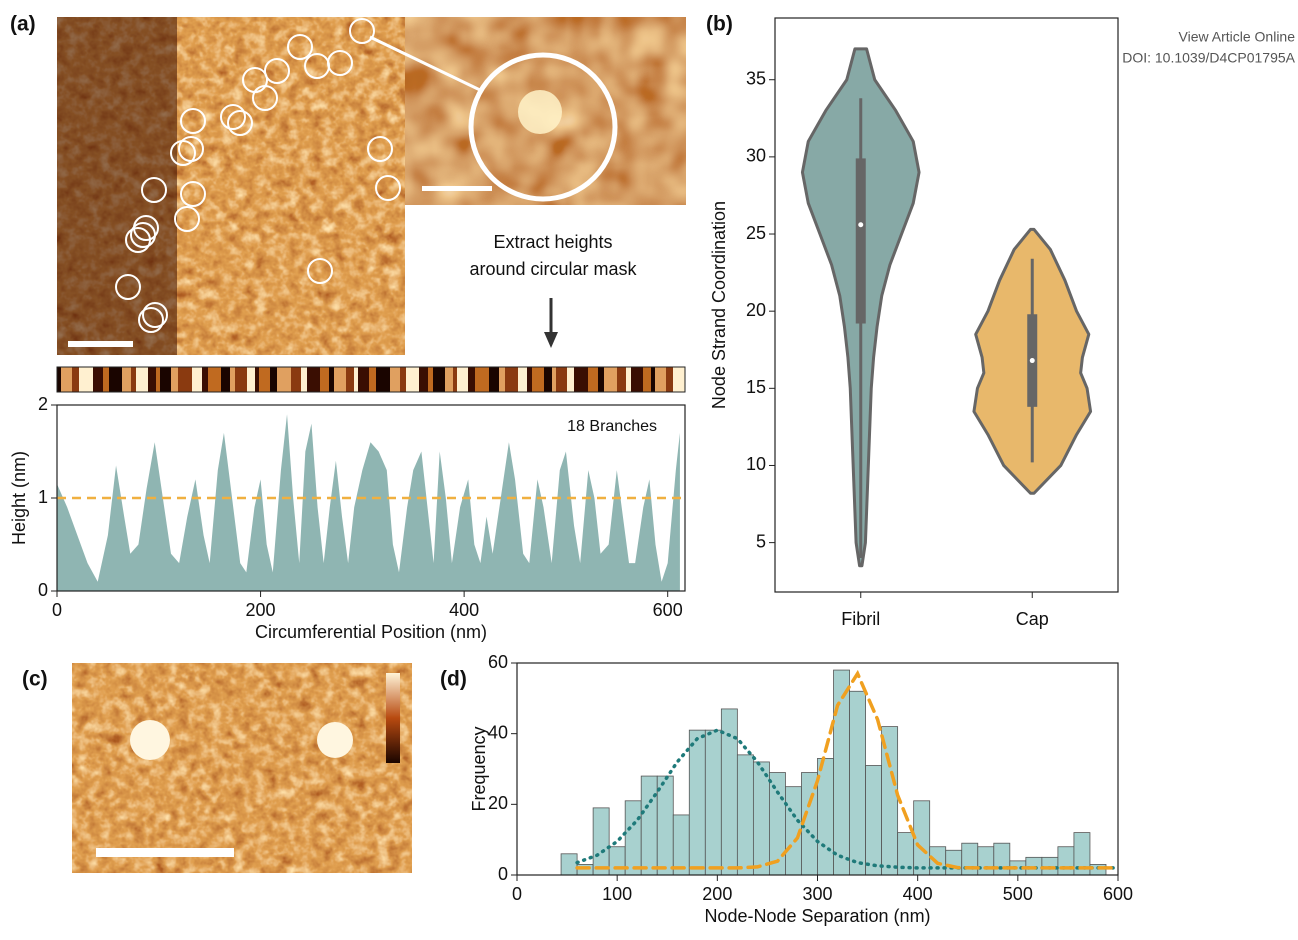 The image size is (1298, 940). Describe the element at coordinates (617, 894) in the screenshot. I see `x-tick-label: 100` at that location.